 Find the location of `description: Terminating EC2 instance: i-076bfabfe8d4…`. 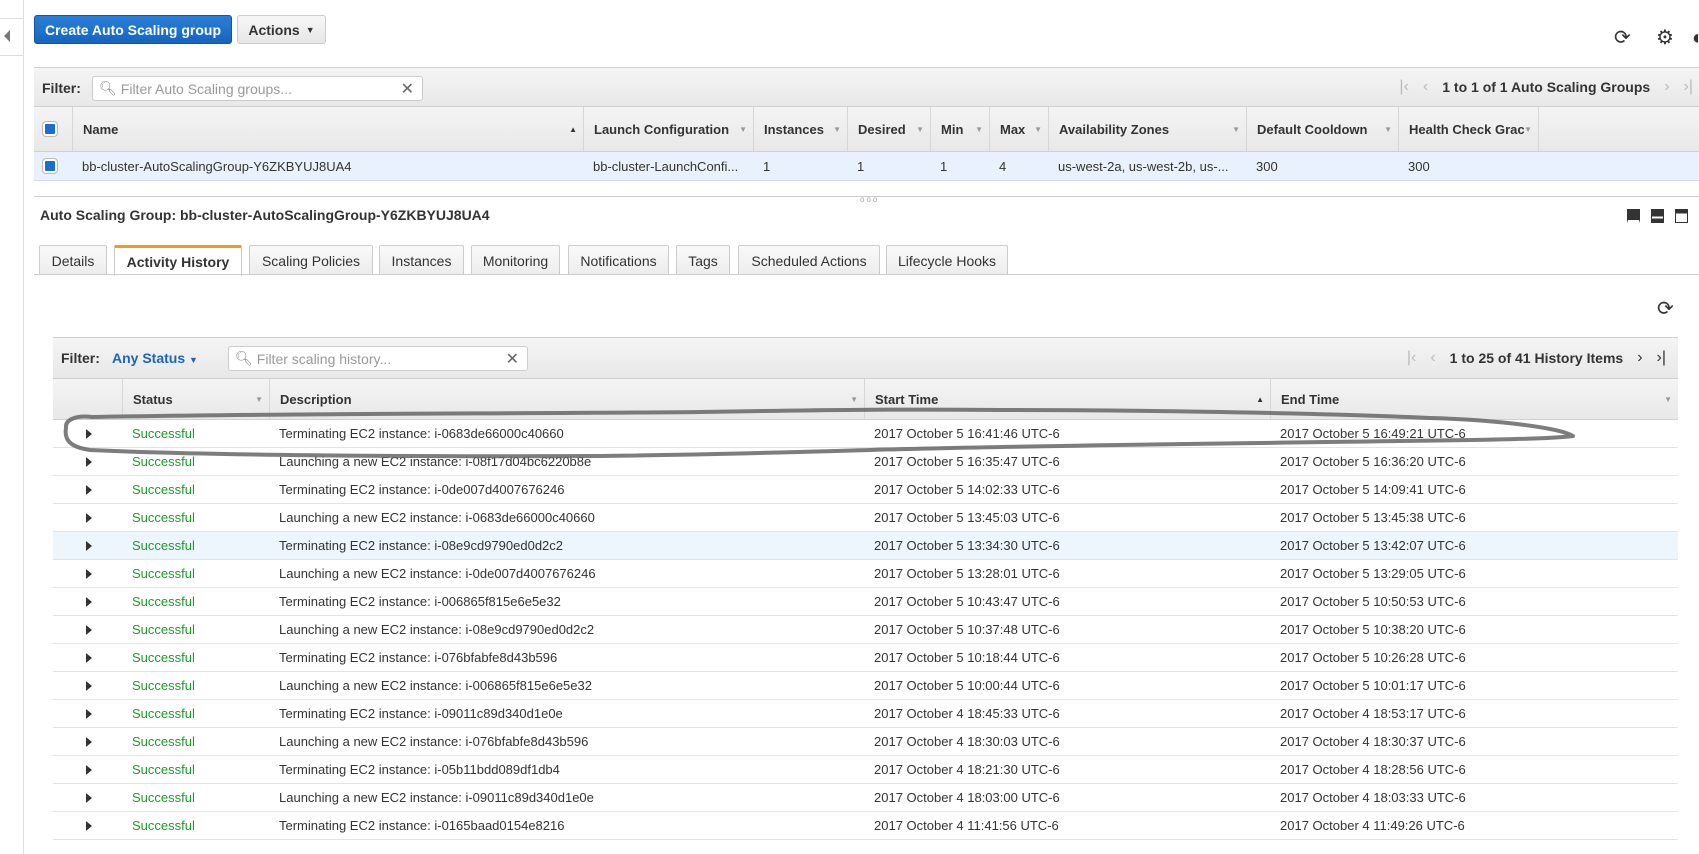

description: Terminating EC2 instance: i-076bfabfe8d4… is located at coordinates (418, 657).